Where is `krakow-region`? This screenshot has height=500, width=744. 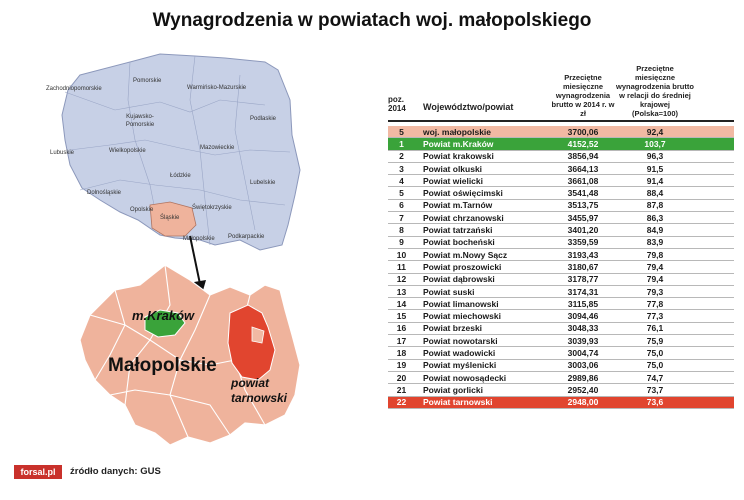 krakow-region is located at coordinates (165, 323).